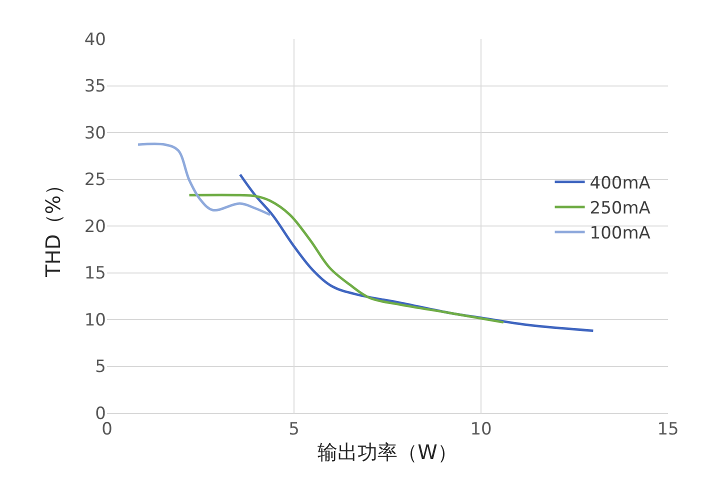 The height and width of the screenshot is (492, 702). I want to click on y-tick-label: 5, so click(100, 367).